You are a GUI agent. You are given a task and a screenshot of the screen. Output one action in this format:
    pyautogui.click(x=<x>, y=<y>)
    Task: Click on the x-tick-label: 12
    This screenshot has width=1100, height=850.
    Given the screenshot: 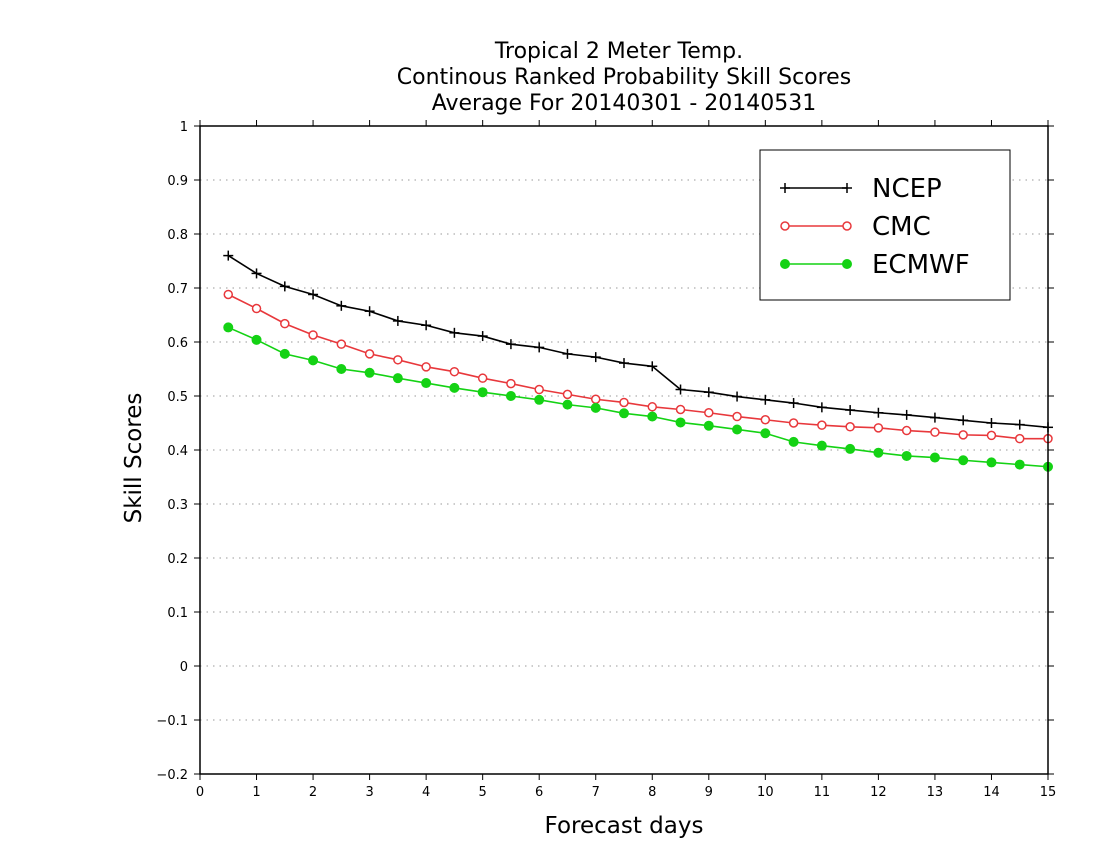 What is the action you would take?
    pyautogui.click(x=878, y=792)
    